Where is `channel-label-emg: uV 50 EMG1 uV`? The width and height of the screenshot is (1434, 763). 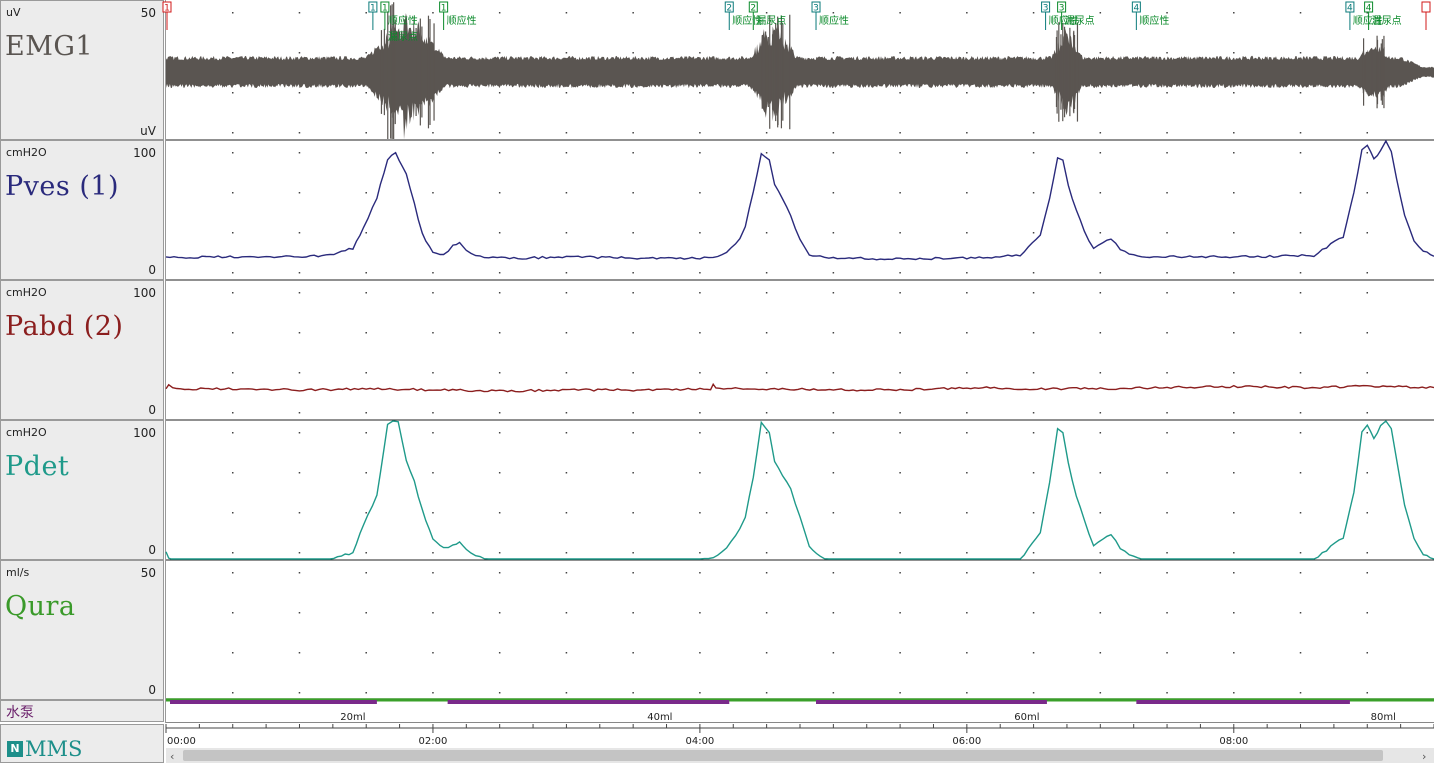
channel-label-emg: uV 50 EMG1 uV is located at coordinates (82, 70).